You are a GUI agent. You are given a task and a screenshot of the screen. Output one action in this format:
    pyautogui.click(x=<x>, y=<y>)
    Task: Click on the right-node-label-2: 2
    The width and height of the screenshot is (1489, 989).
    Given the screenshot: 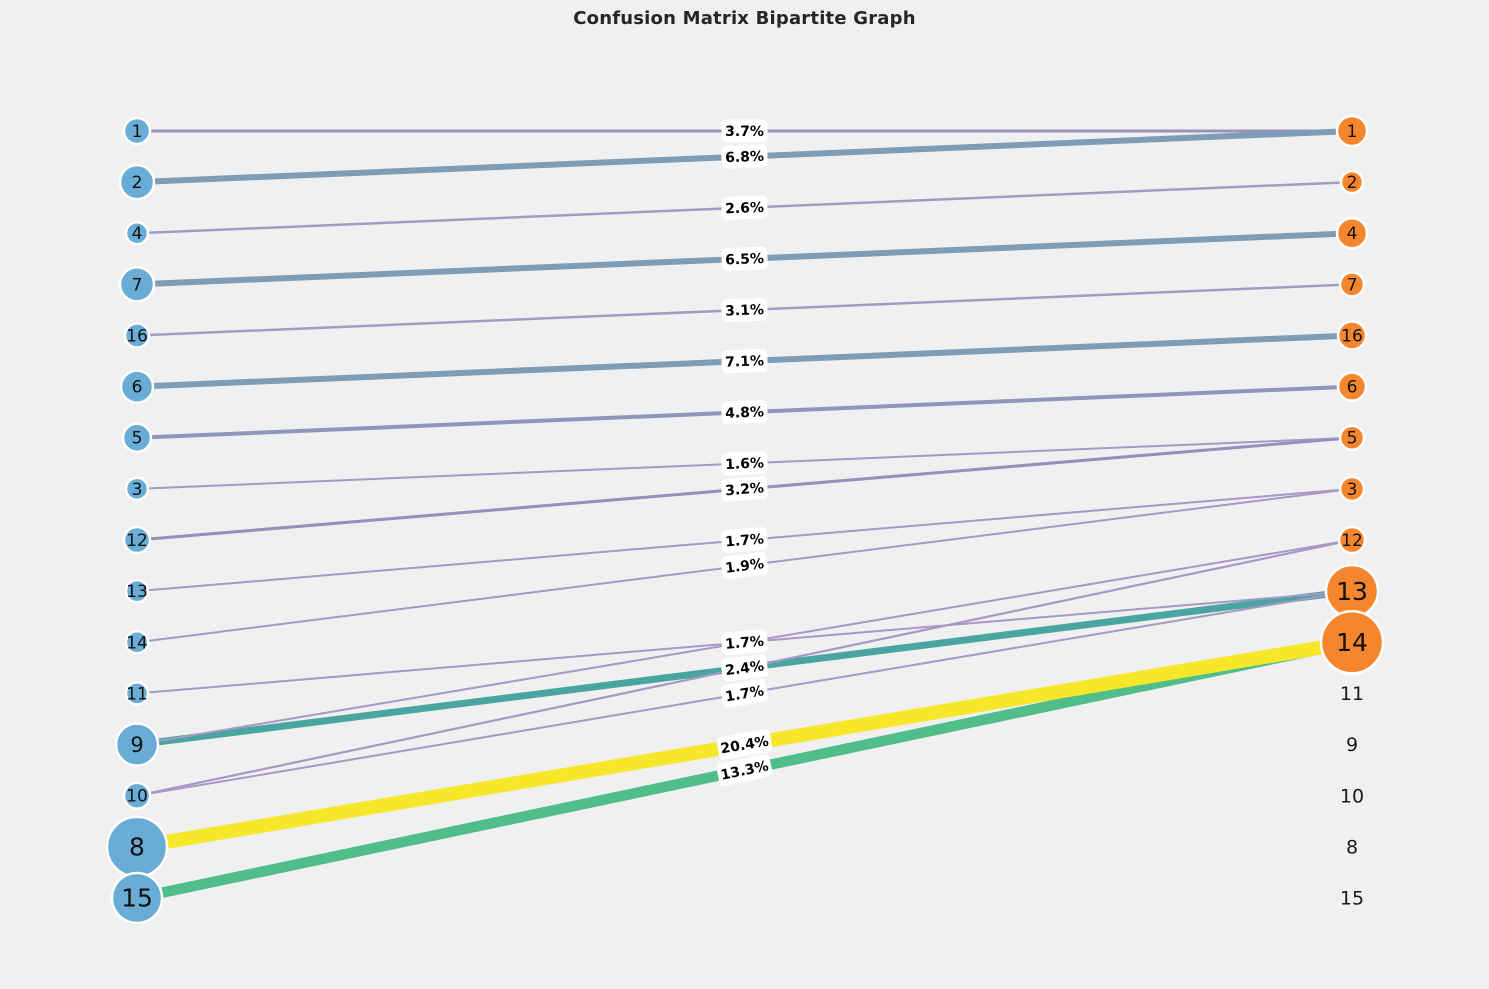 What is the action you would take?
    pyautogui.click(x=1352, y=183)
    